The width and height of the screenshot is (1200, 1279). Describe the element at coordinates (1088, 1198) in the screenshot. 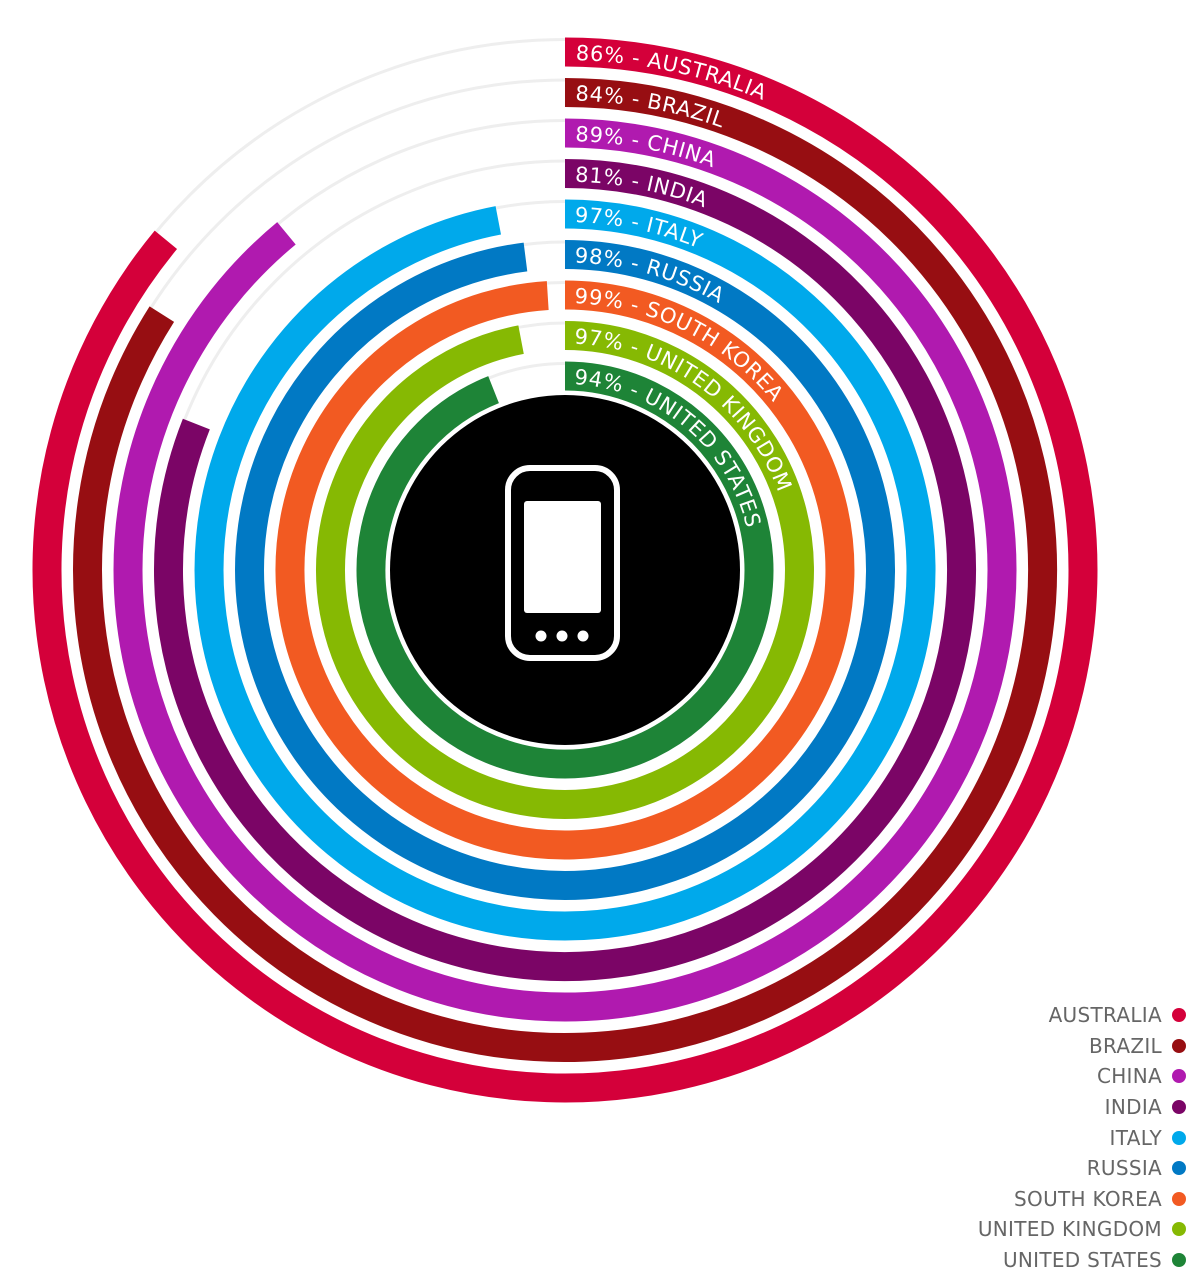

I see `legend-label-south-korea: SOUTH KOREA` at that location.